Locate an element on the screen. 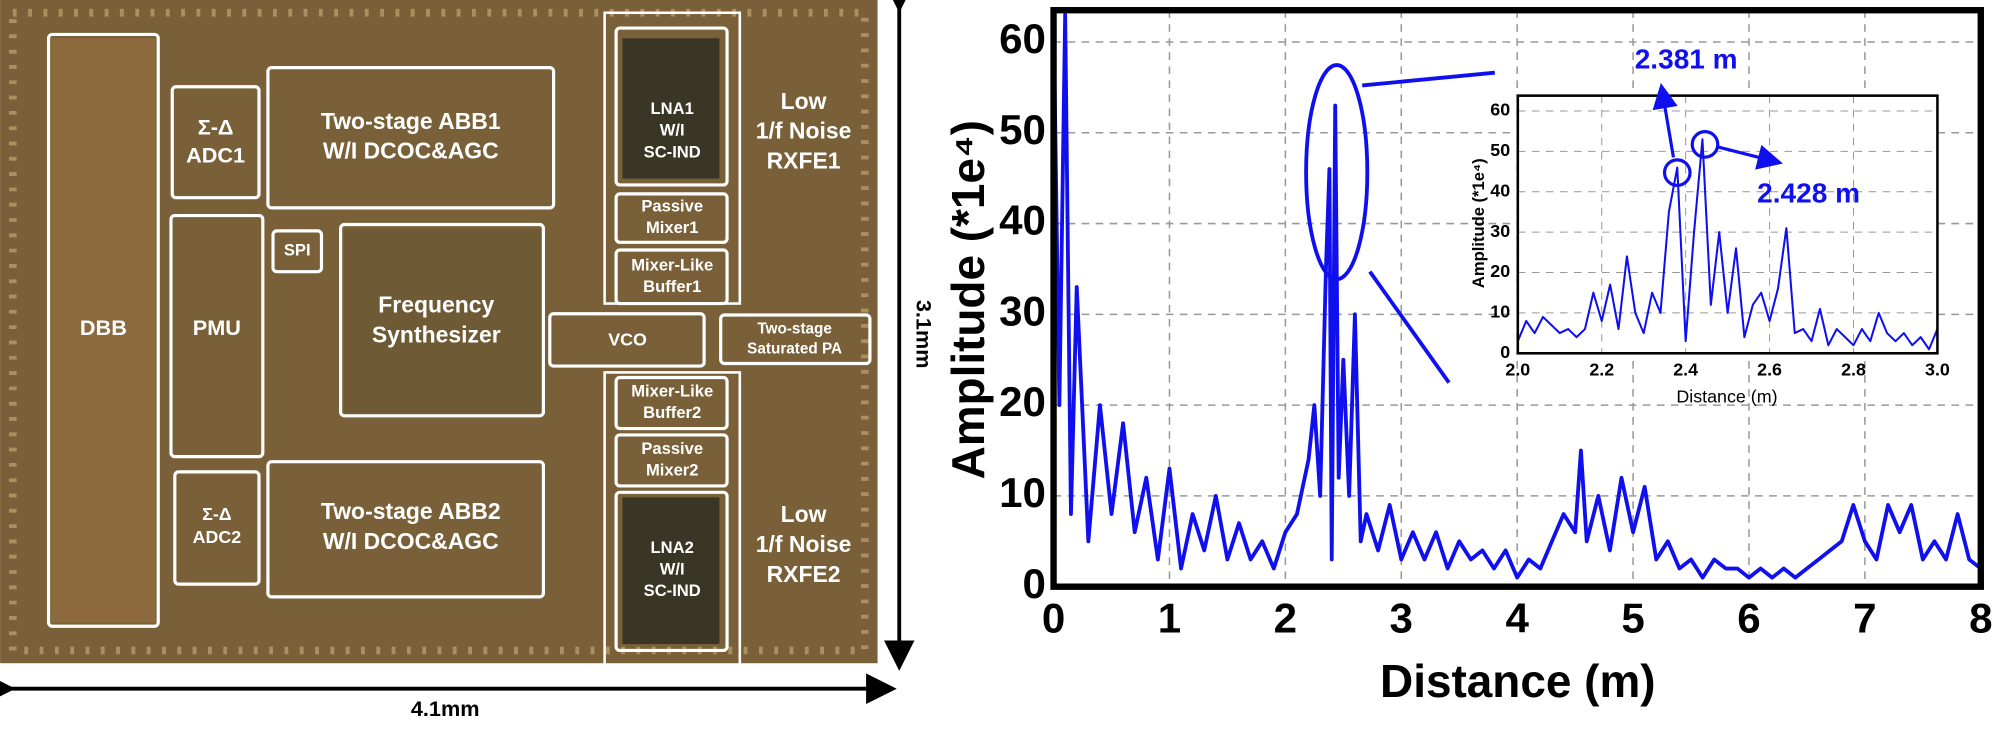  x-tick-label: 2.2 is located at coordinates (1601, 370).